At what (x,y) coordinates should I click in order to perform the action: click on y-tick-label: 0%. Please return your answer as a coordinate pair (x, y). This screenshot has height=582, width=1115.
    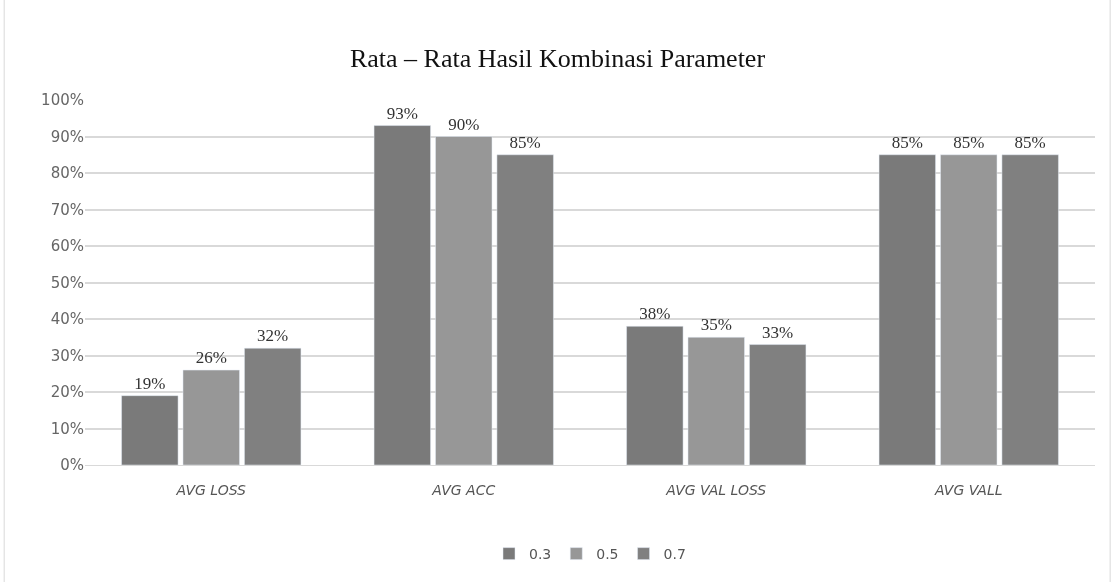
    Looking at the image, I should click on (72, 465).